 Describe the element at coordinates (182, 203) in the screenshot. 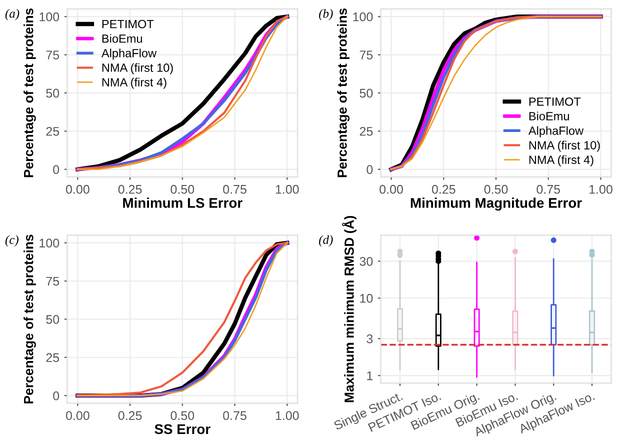

I see `x-axis-title: Minimum LS Error` at that location.